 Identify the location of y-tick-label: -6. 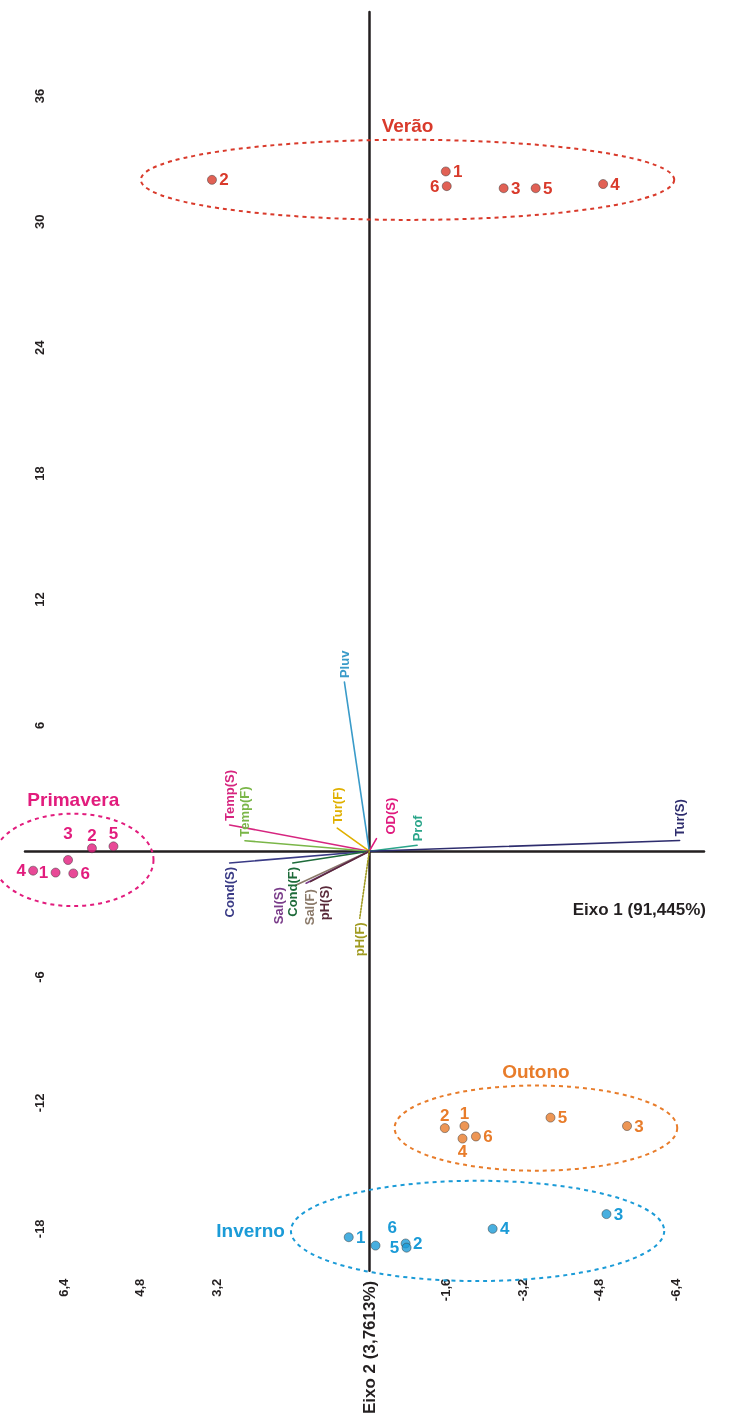
(39, 977).